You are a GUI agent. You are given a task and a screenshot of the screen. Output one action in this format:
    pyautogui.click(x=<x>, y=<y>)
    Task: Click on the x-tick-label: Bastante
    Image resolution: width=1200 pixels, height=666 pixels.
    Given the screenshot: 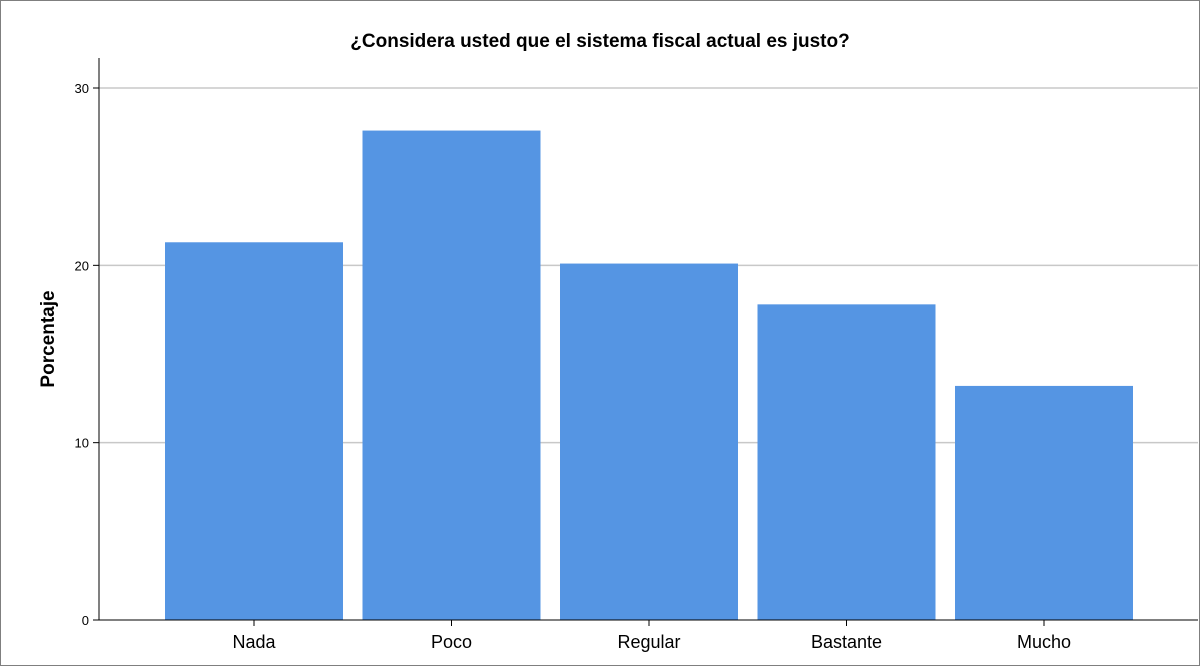 What is the action you would take?
    pyautogui.click(x=846, y=642)
    